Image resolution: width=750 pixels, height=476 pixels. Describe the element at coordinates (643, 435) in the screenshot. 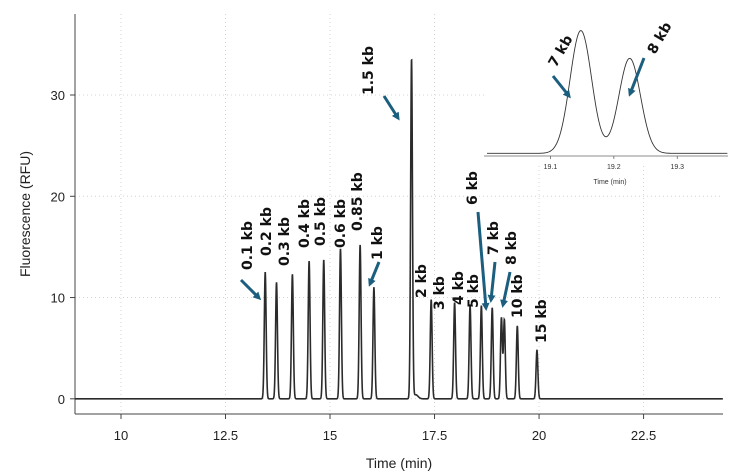

I see `x-tick-label: 22.5` at that location.